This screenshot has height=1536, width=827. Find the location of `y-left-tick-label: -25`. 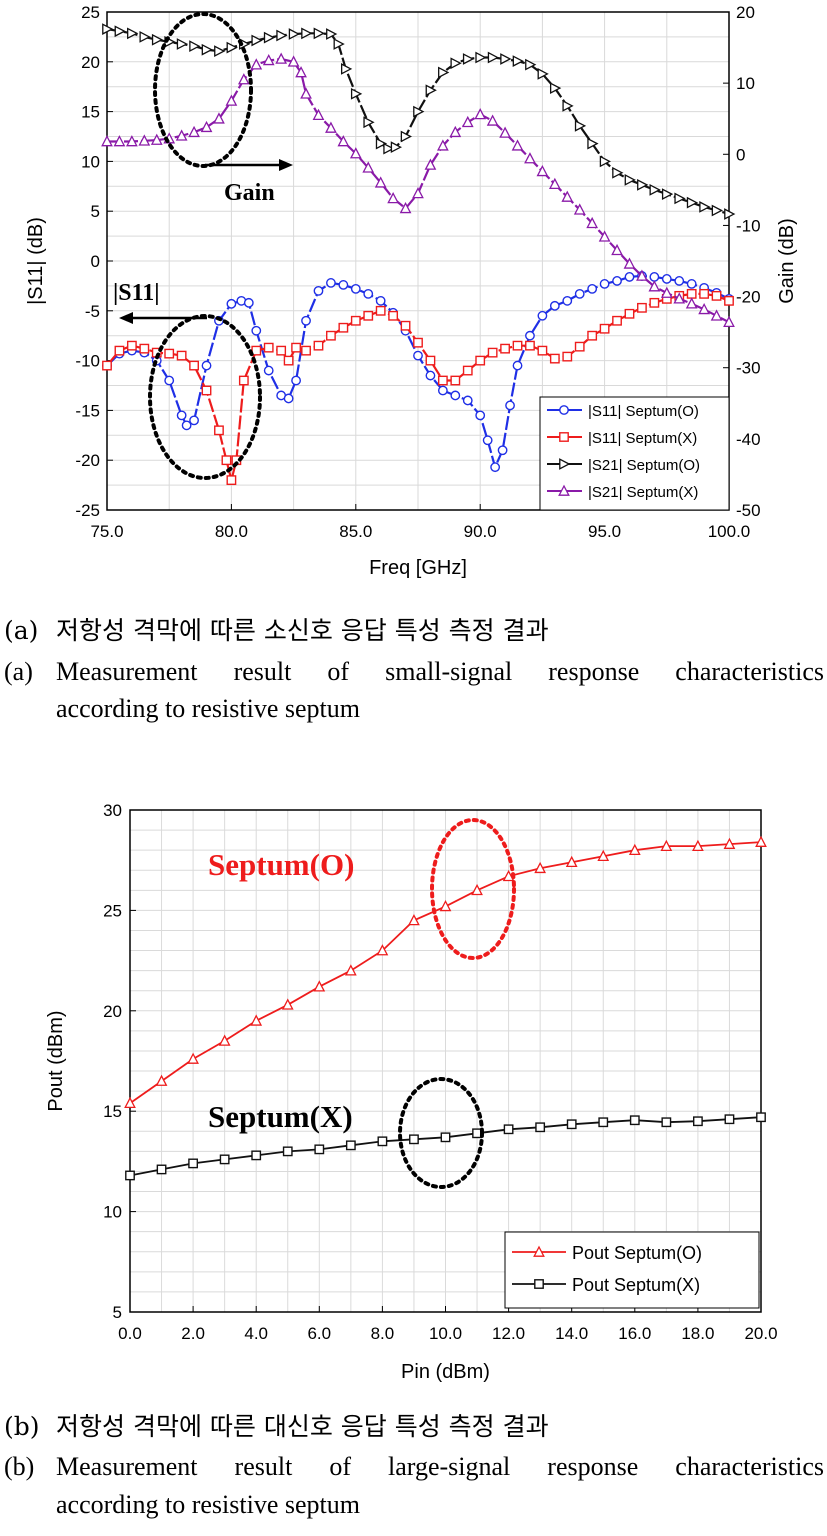

y-left-tick-label: -25 is located at coordinates (87, 510).